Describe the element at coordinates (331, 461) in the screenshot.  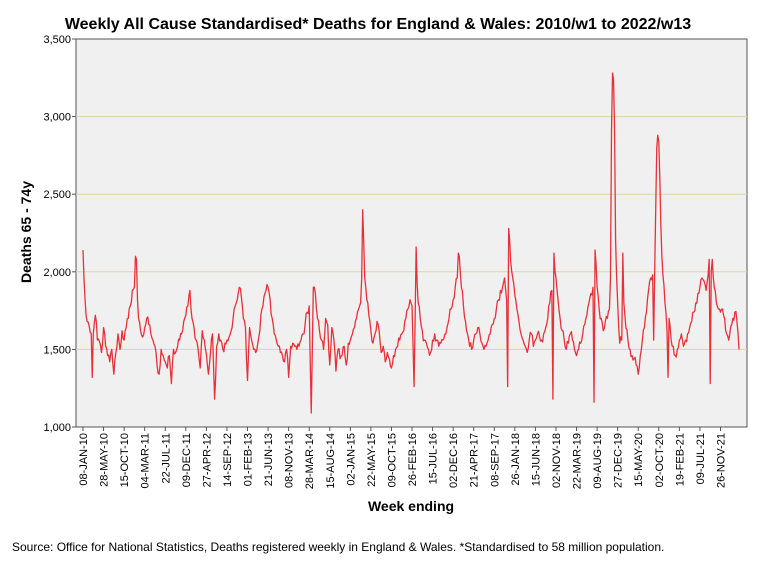
I see `x-tick-label: 15-AUG-14` at that location.